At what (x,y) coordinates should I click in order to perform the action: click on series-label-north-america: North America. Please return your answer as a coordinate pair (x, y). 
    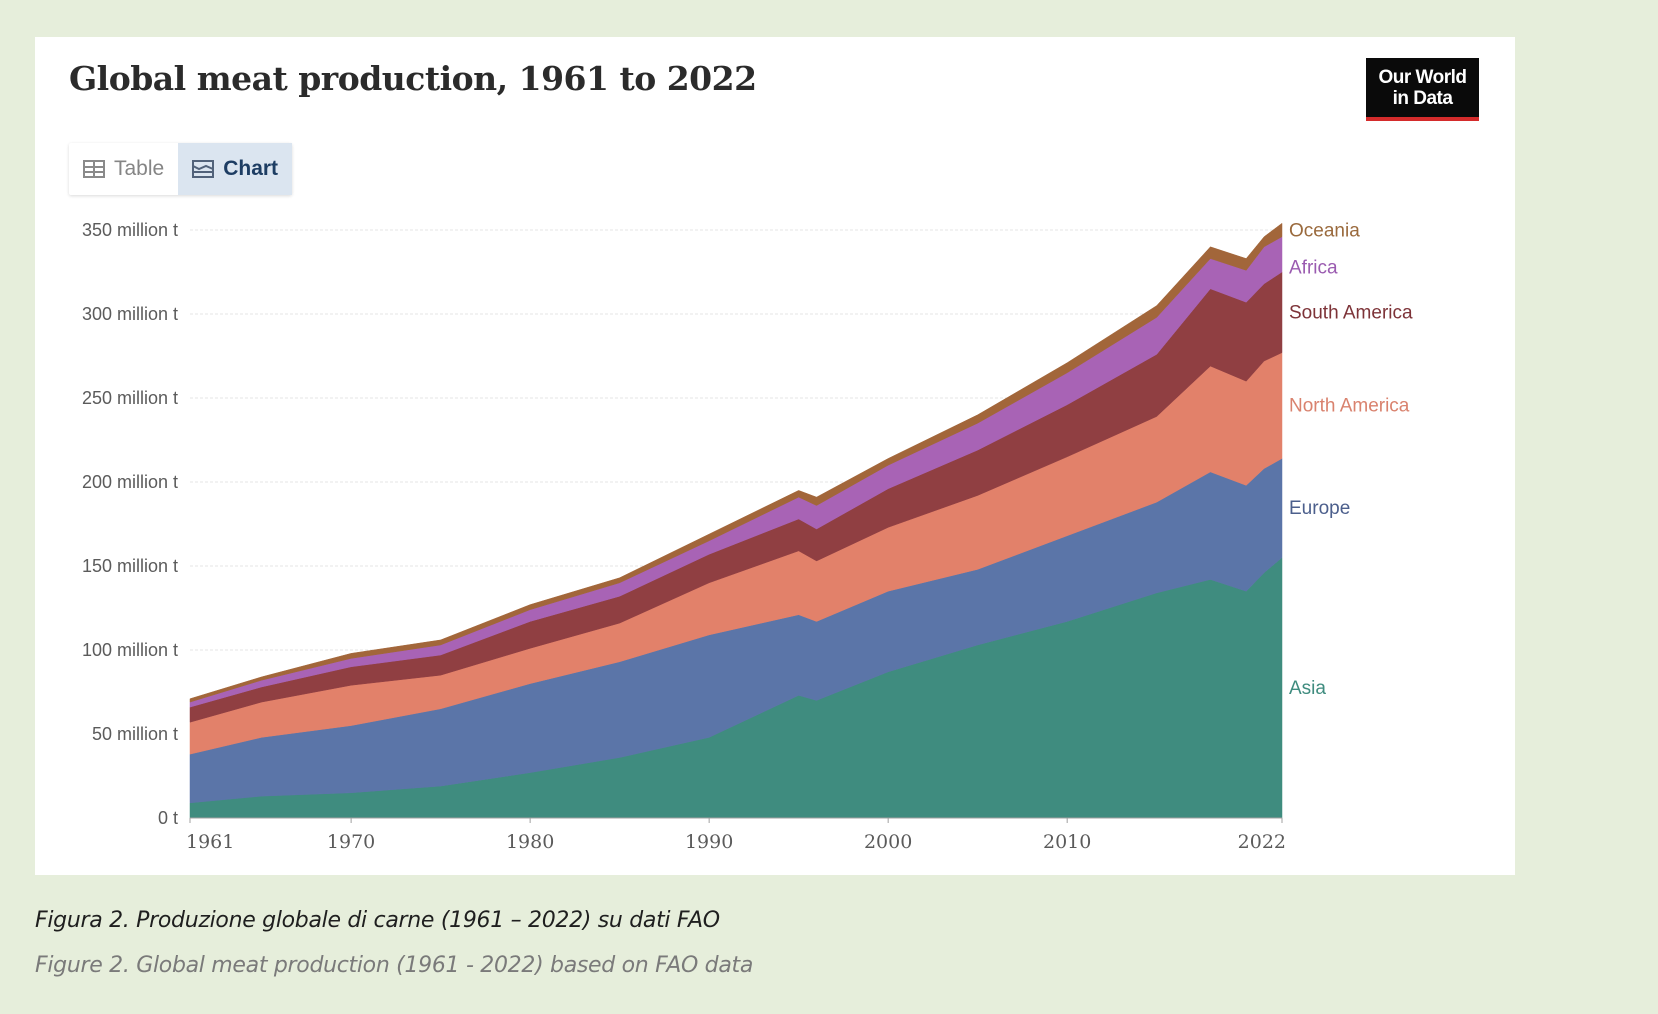
    Looking at the image, I should click on (1349, 406).